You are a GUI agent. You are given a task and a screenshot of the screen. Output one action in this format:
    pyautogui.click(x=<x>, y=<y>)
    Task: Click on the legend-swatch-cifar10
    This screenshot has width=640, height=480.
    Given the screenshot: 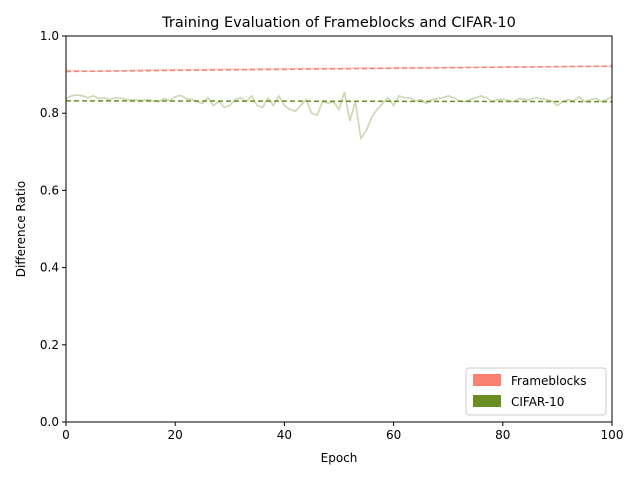 What is the action you would take?
    pyautogui.click(x=487, y=401)
    